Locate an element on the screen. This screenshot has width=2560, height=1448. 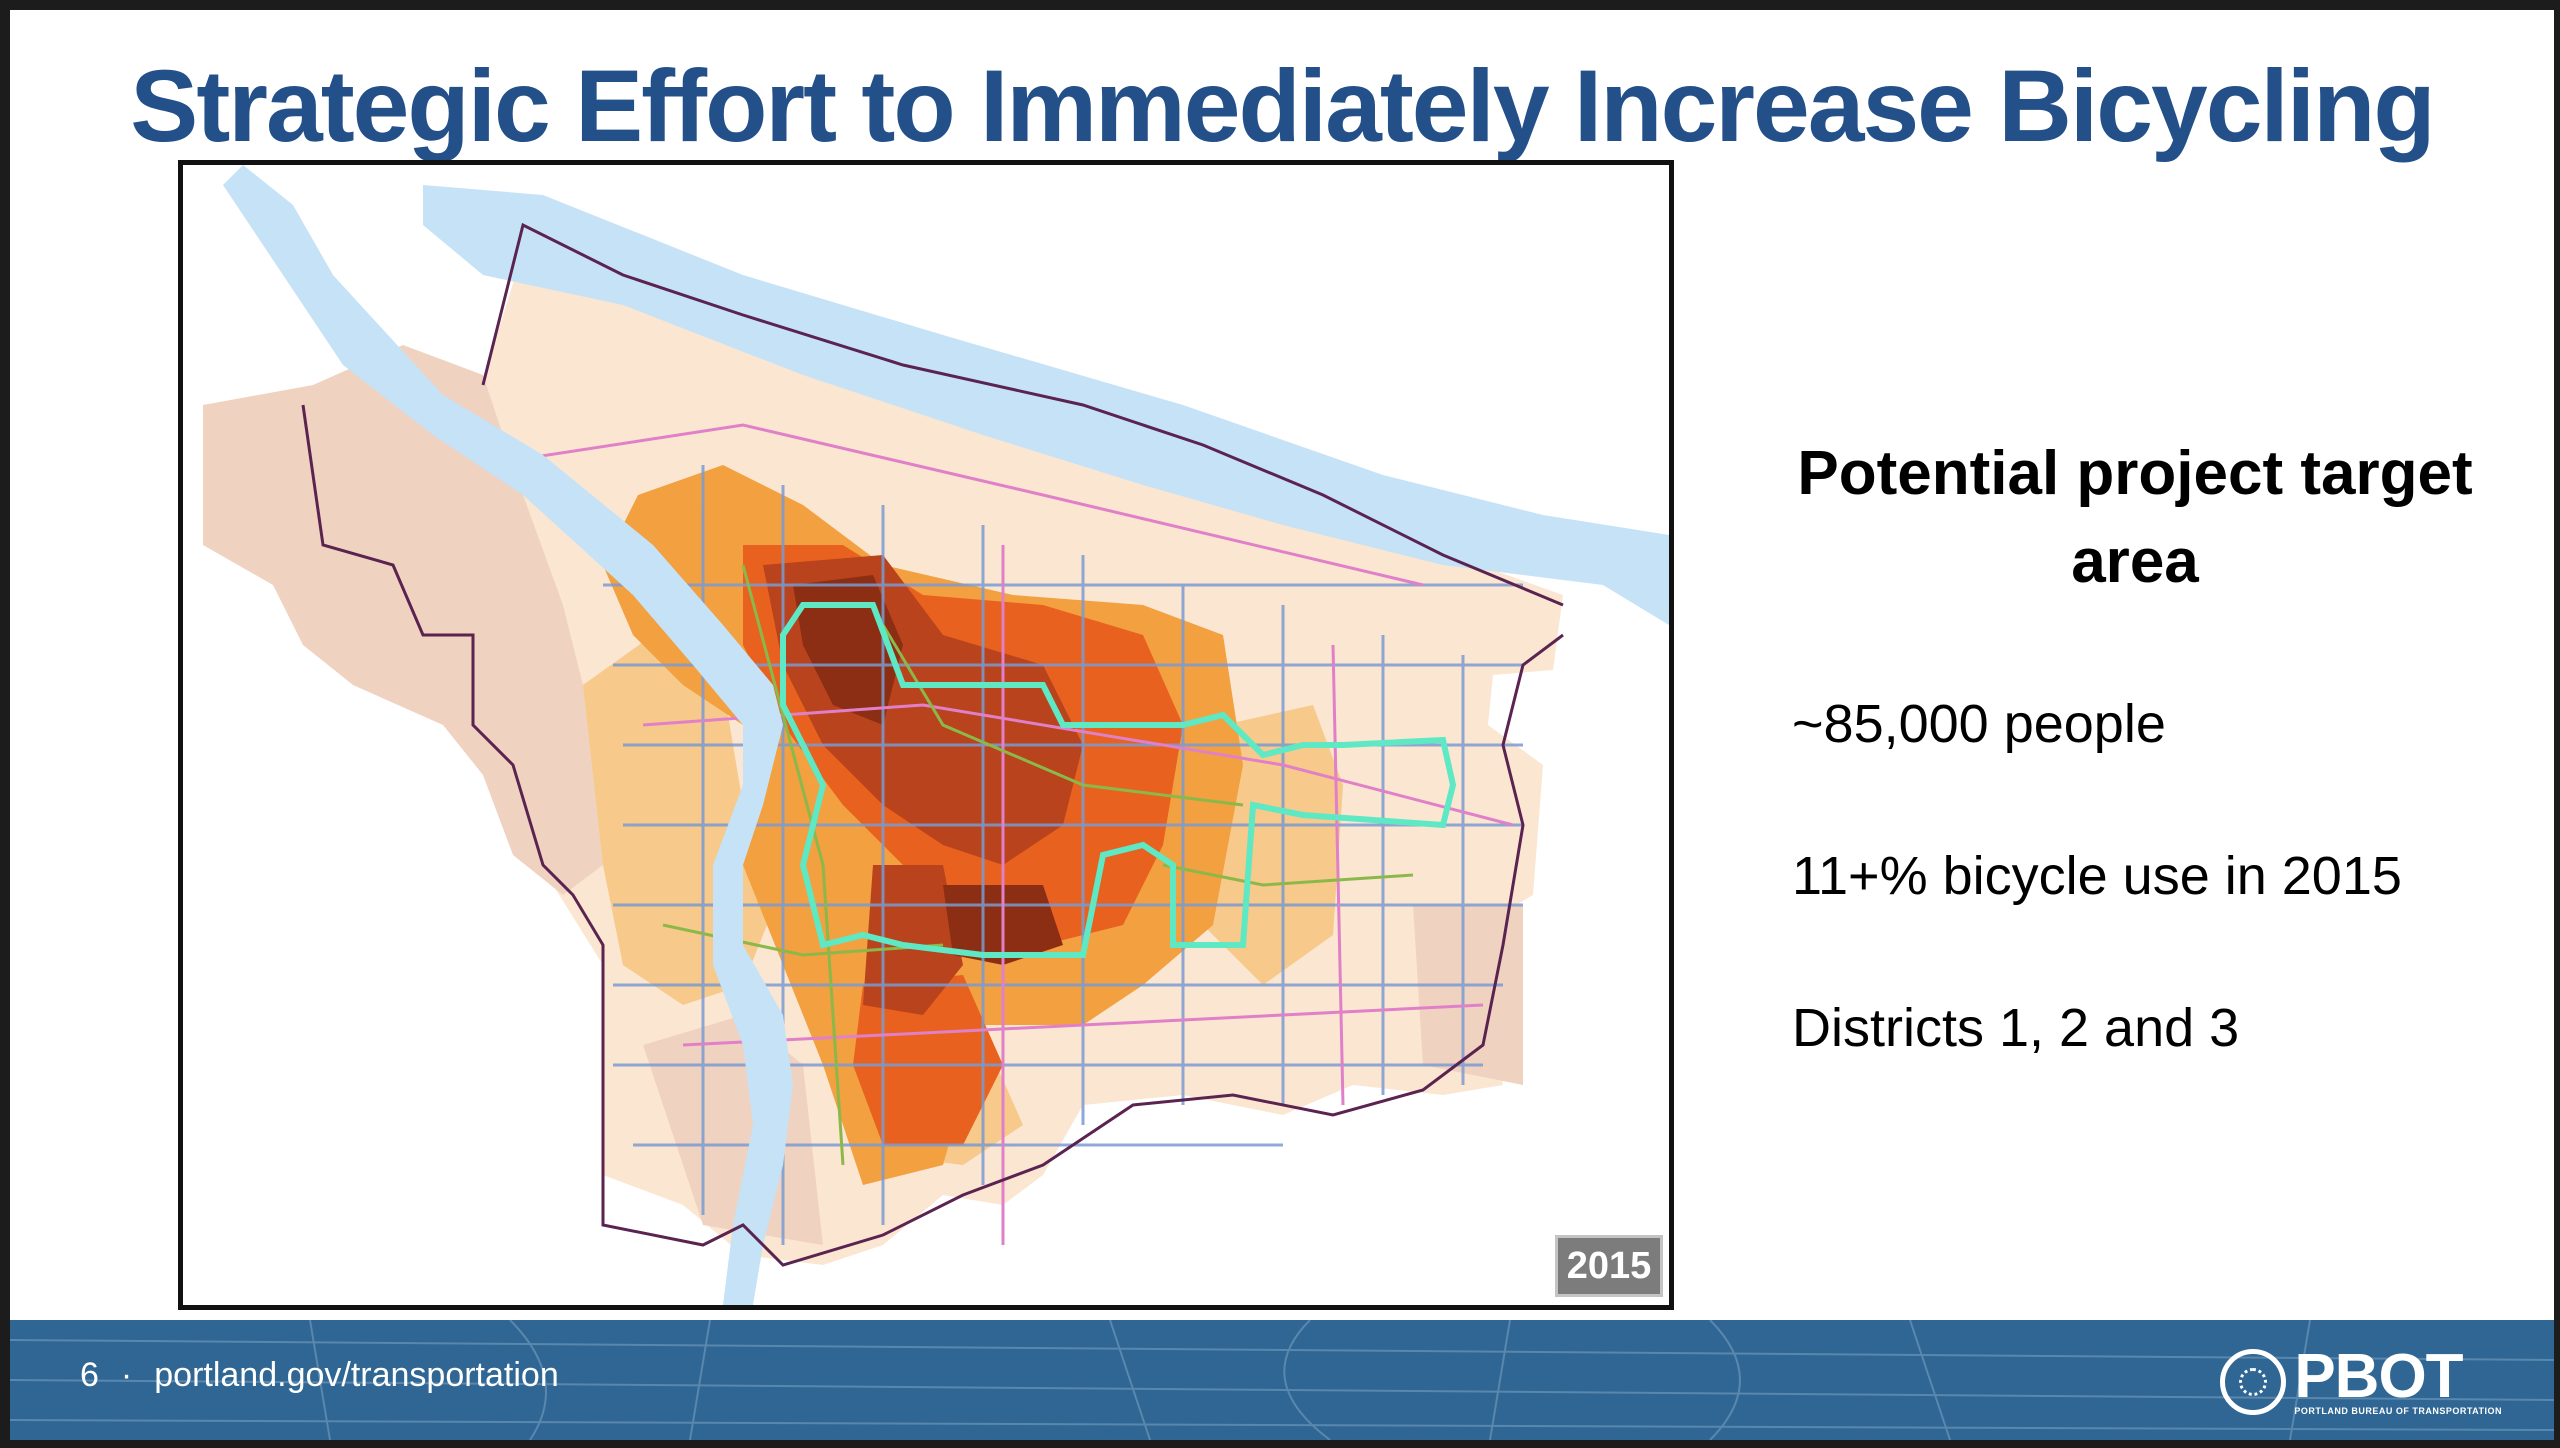
logo-wordmark: PBOT PORTLAND BUREAU OF TRANSPORTATION is located at coordinates (2398, 1379).